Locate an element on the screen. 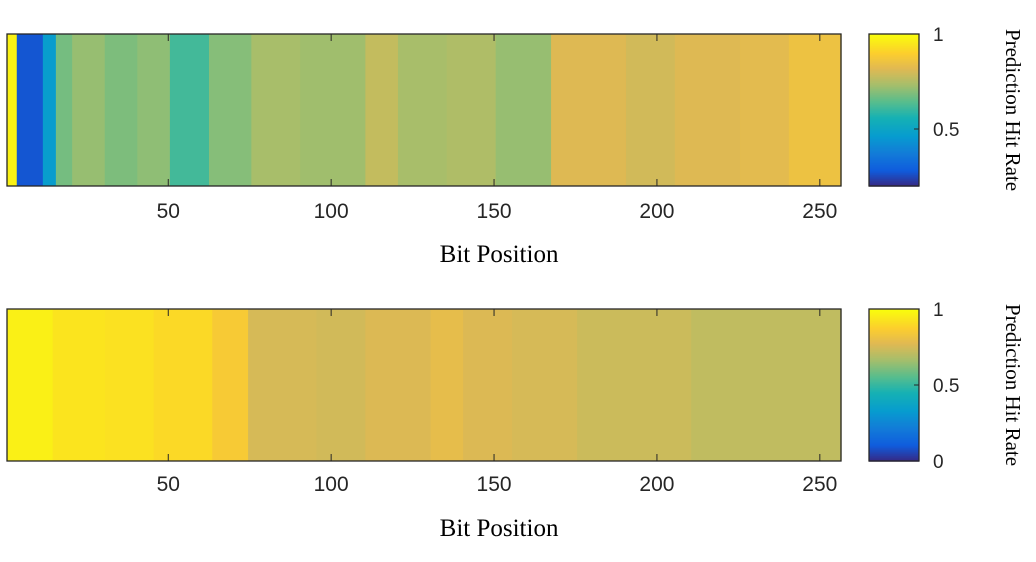  heatmap-2-xtick-label: 150 is located at coordinates (494, 484).